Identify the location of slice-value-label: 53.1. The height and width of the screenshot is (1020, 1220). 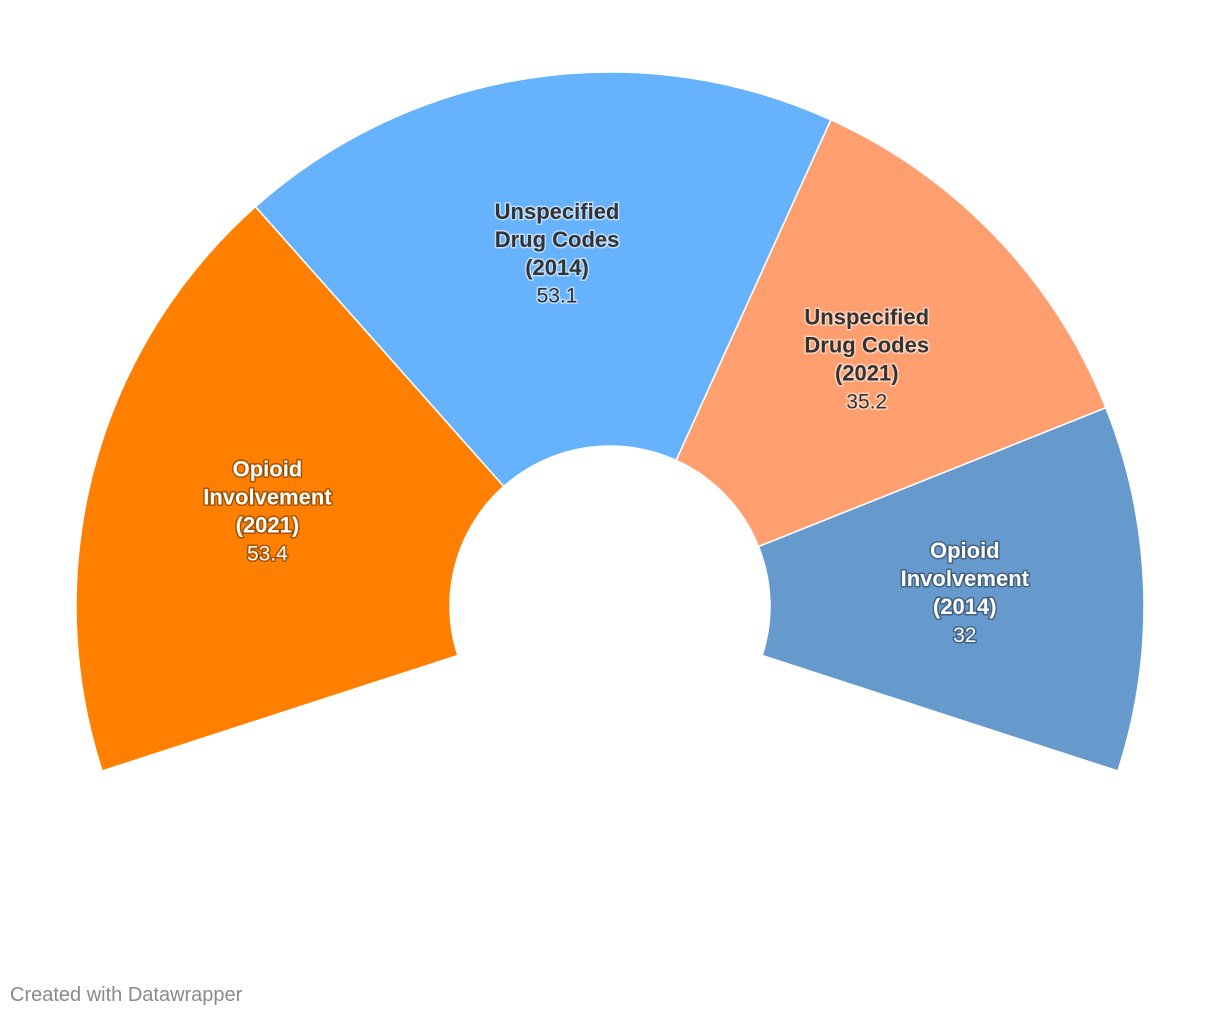
(557, 296).